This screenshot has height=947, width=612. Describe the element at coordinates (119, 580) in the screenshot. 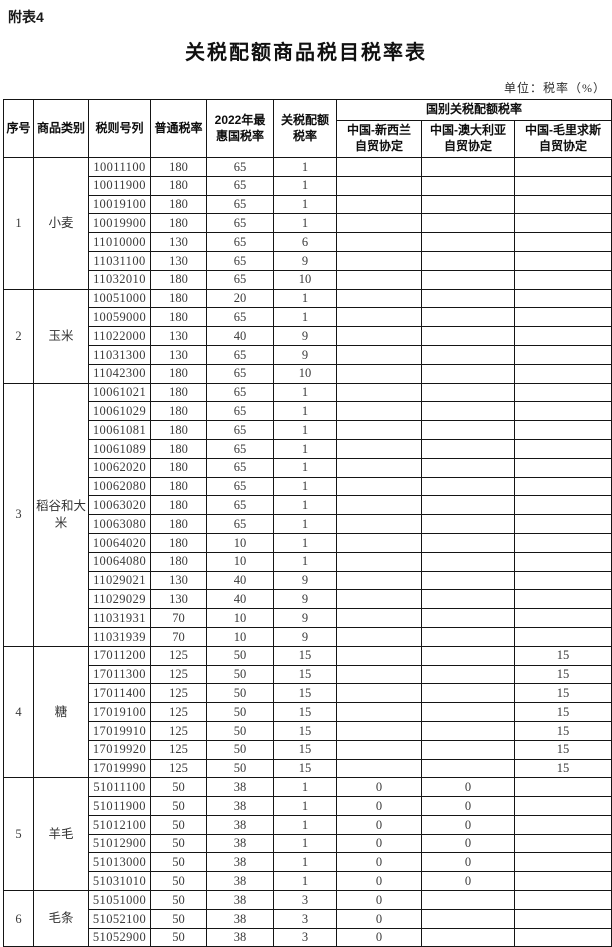

I see `tariff-code-cell: 11029021` at that location.